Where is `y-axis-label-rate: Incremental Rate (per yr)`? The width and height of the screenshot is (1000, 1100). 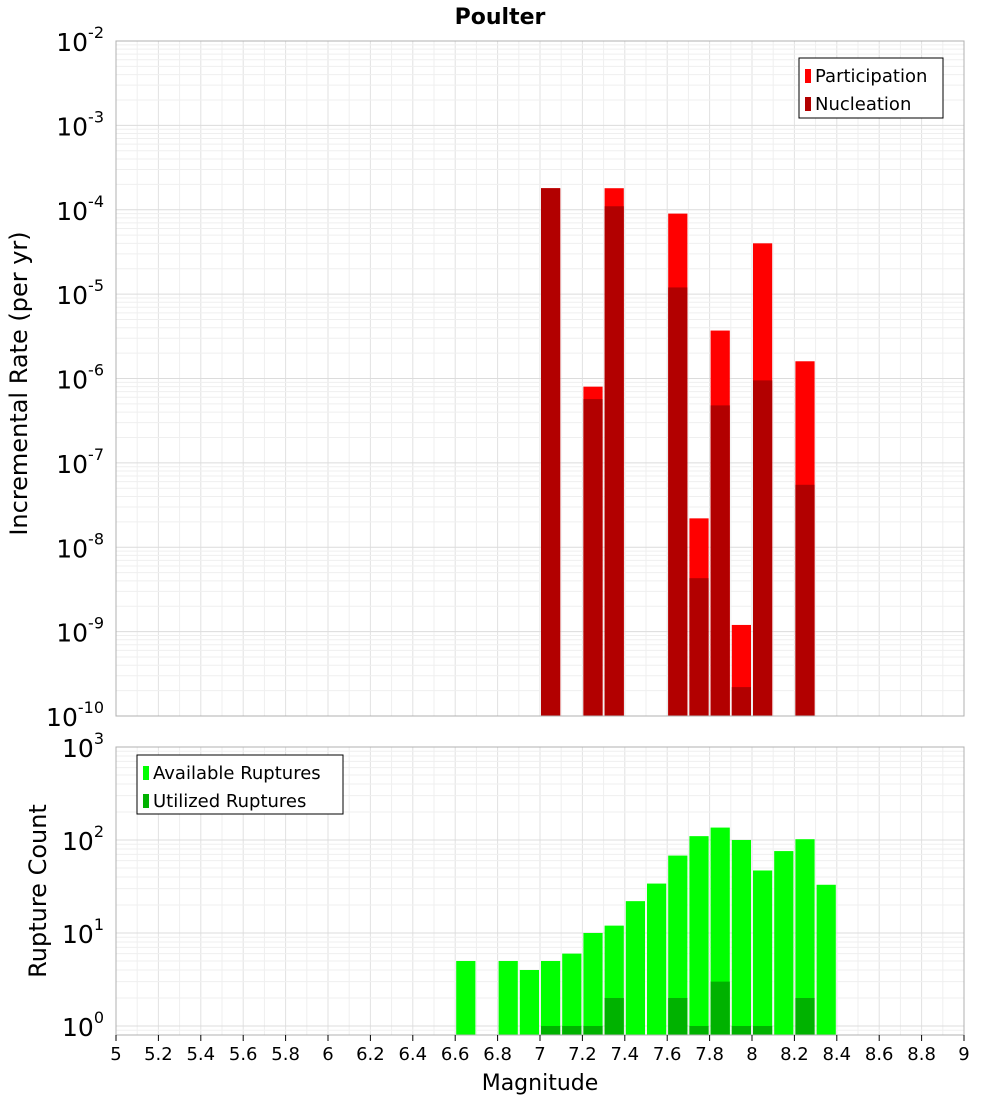 y-axis-label-rate: Incremental Rate (per yr) is located at coordinates (19, 383).